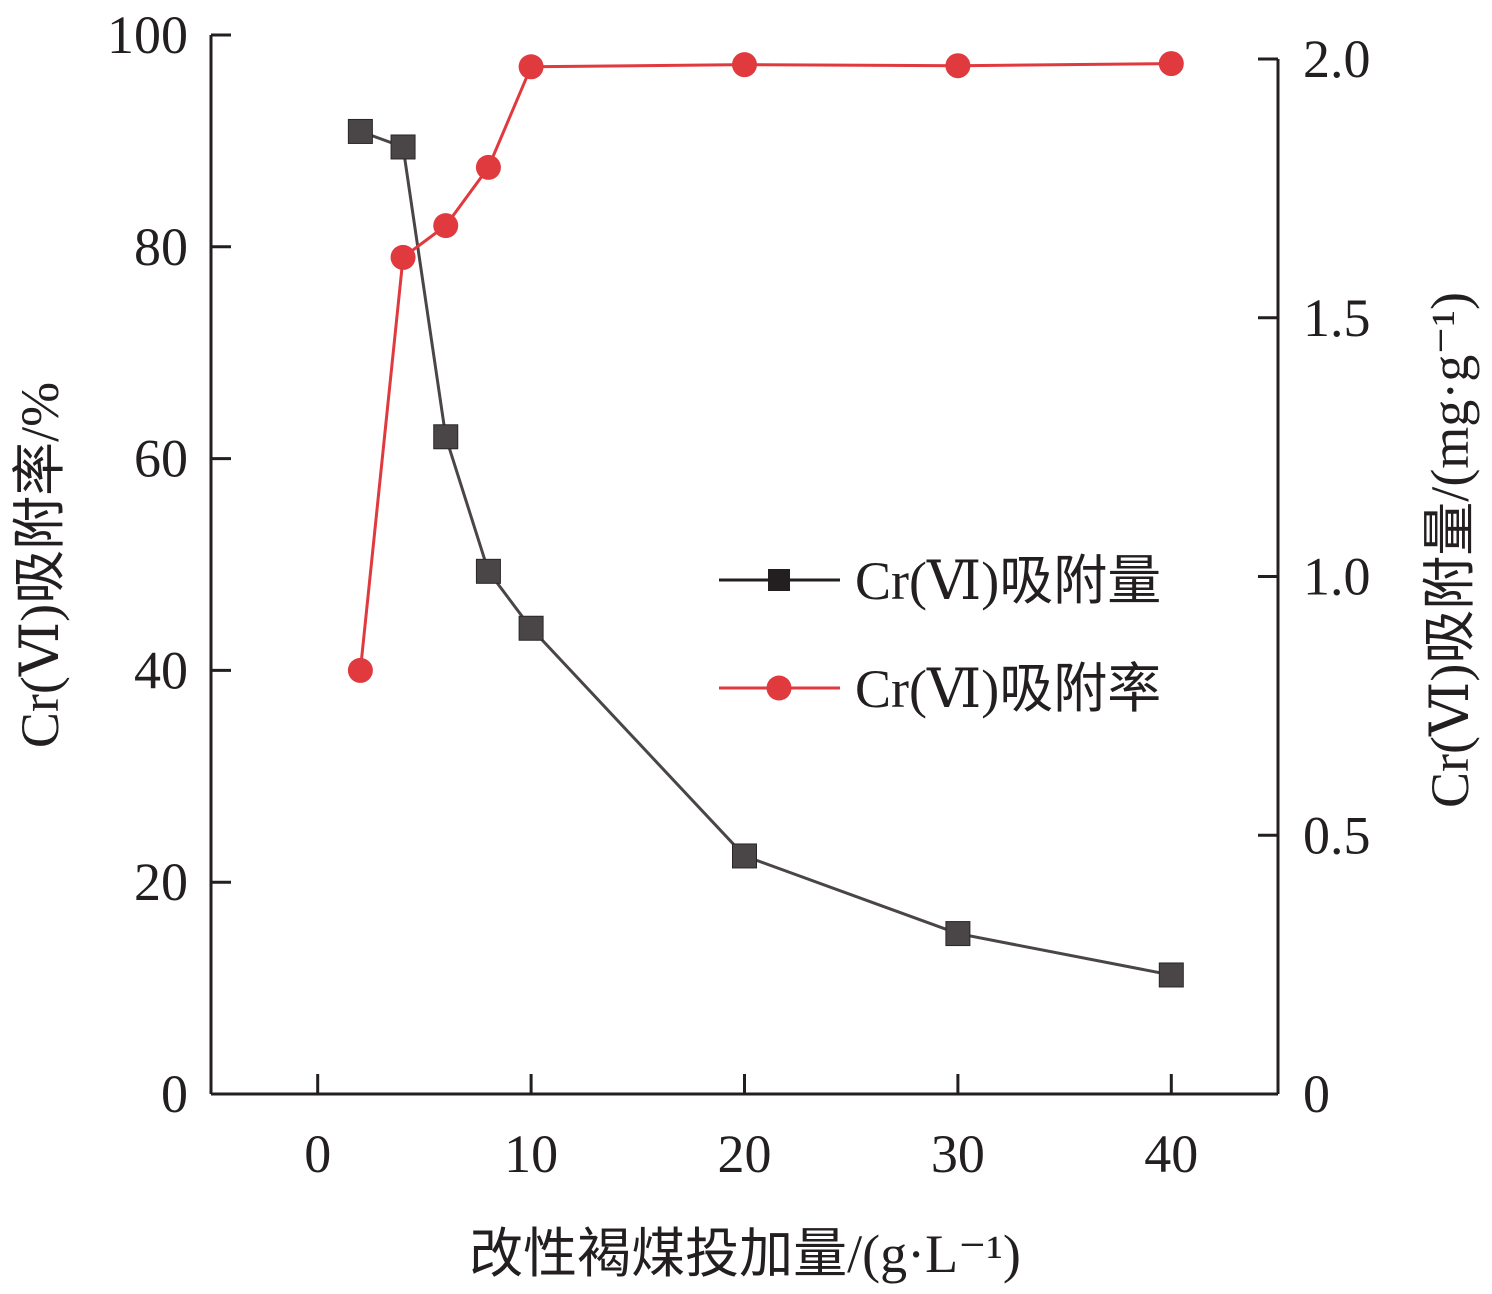 Image resolution: width=1492 pixels, height=1294 pixels. I want to click on y-left-tick-label: 80, so click(161, 247).